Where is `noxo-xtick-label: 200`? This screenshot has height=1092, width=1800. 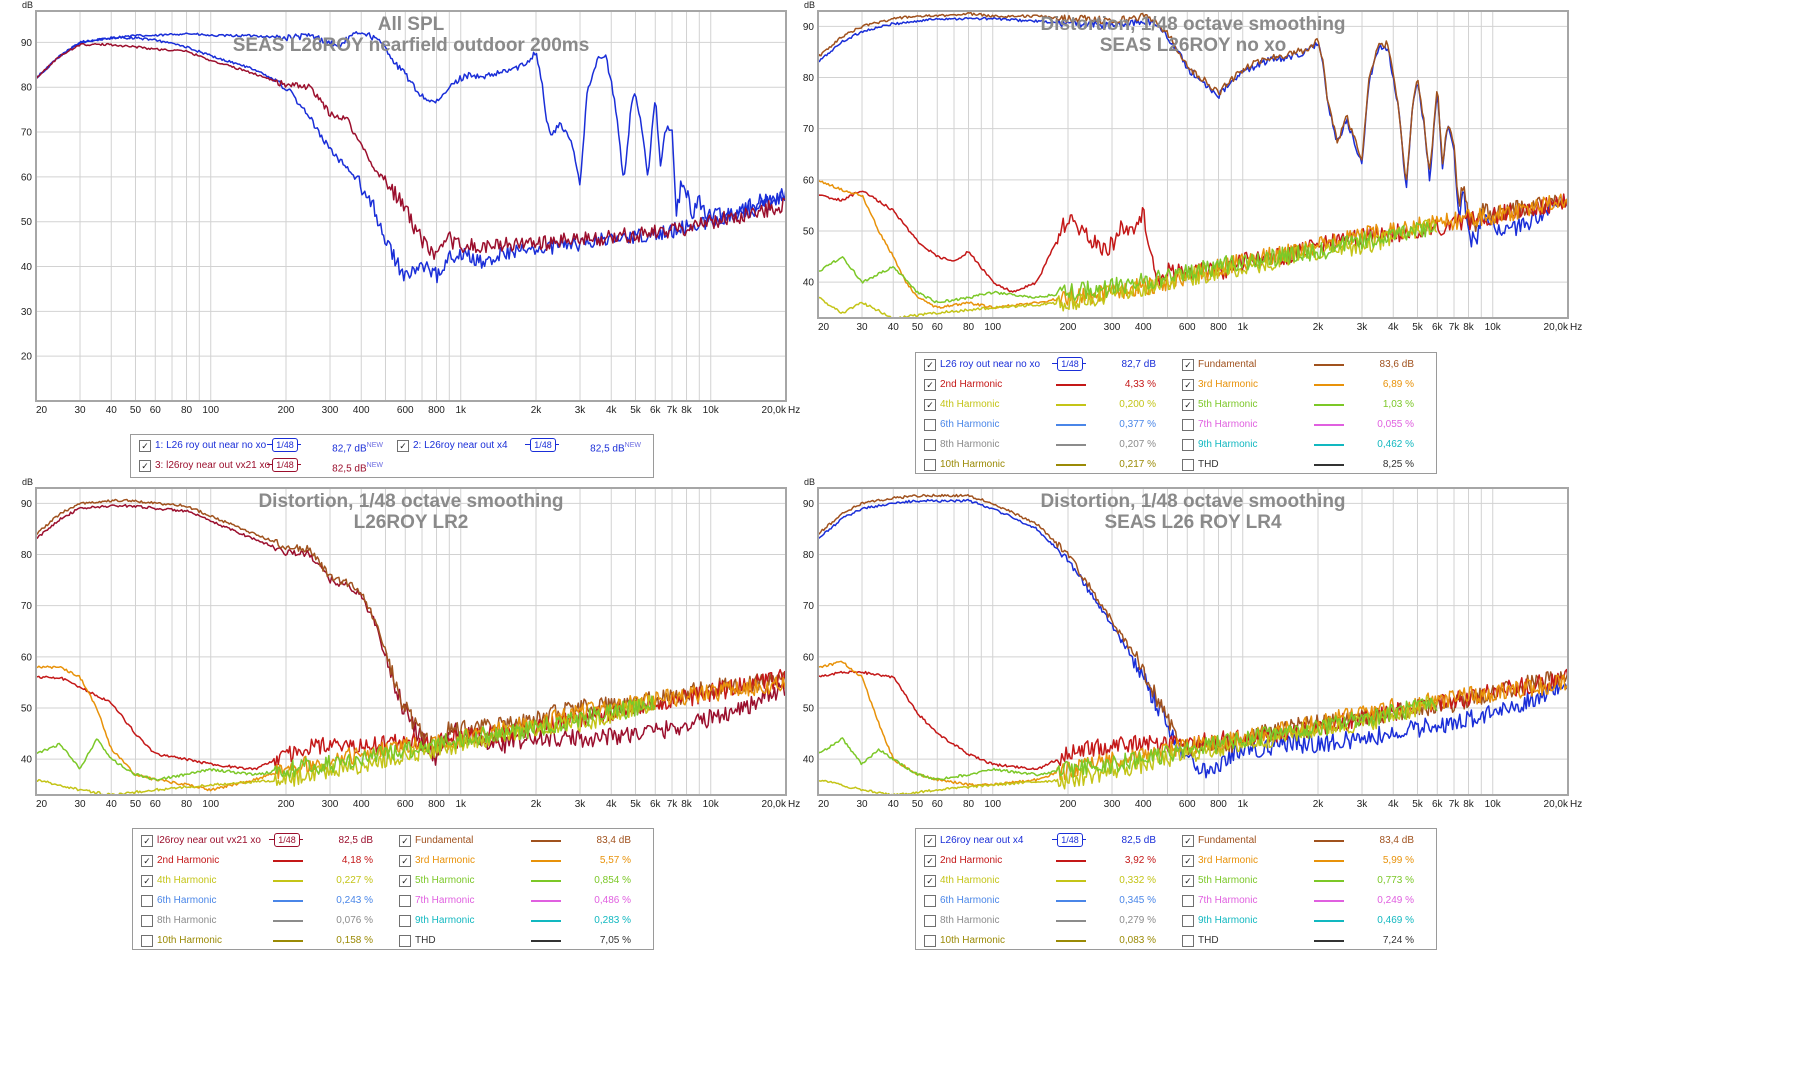
noxo-xtick-label: 200 is located at coordinates (1068, 327).